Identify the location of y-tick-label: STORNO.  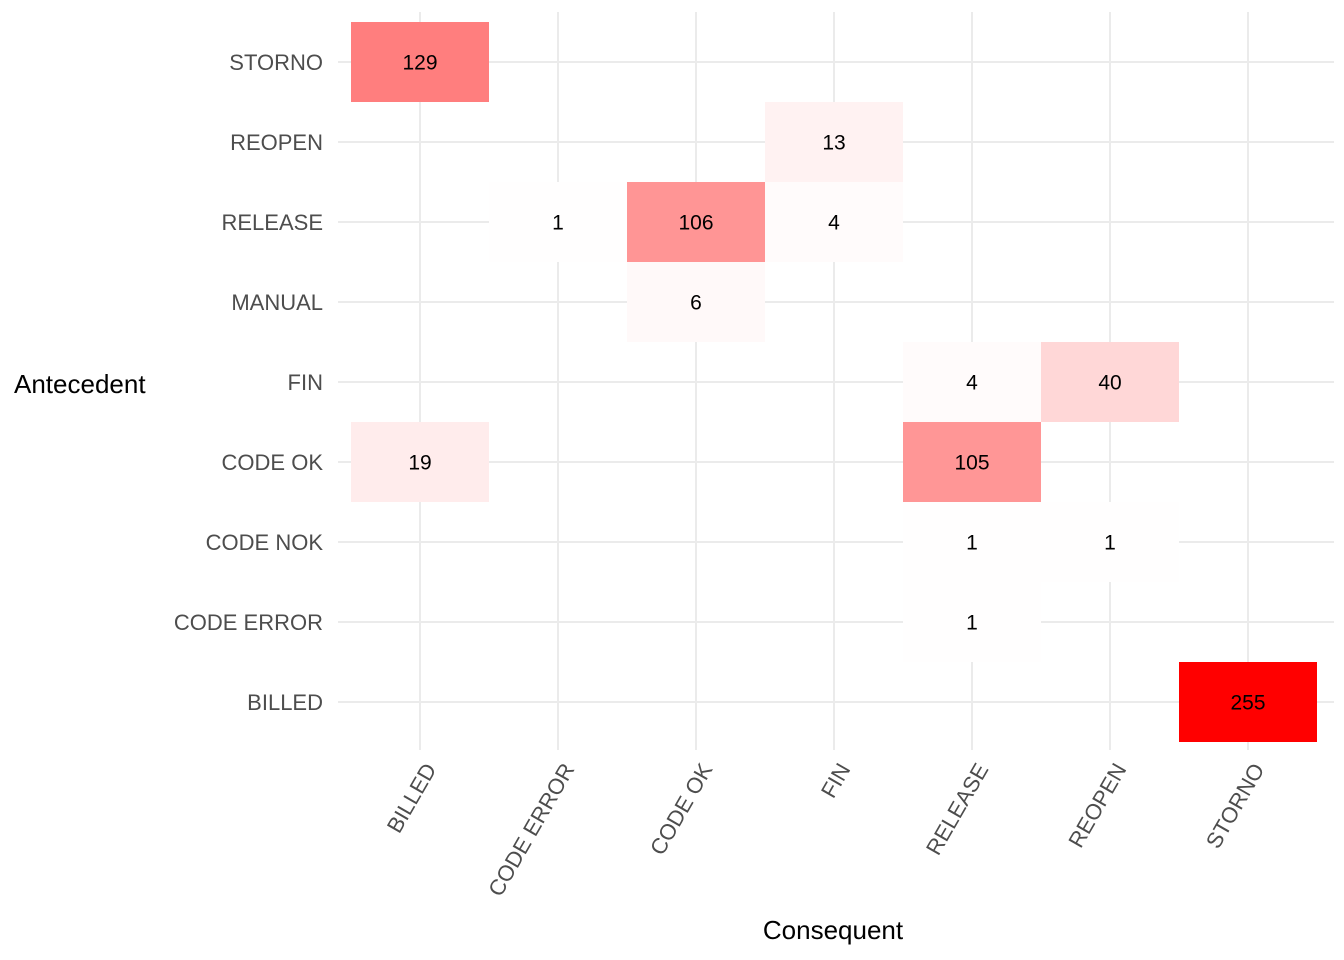
(276, 62).